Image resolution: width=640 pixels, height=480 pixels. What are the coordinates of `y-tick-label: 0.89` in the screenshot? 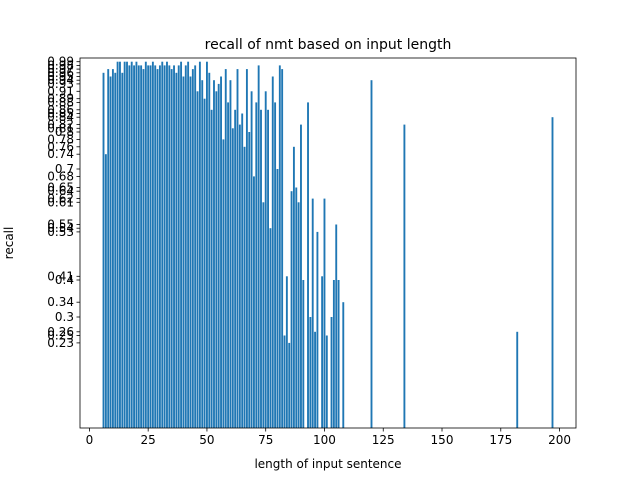 It's located at (60, 99).